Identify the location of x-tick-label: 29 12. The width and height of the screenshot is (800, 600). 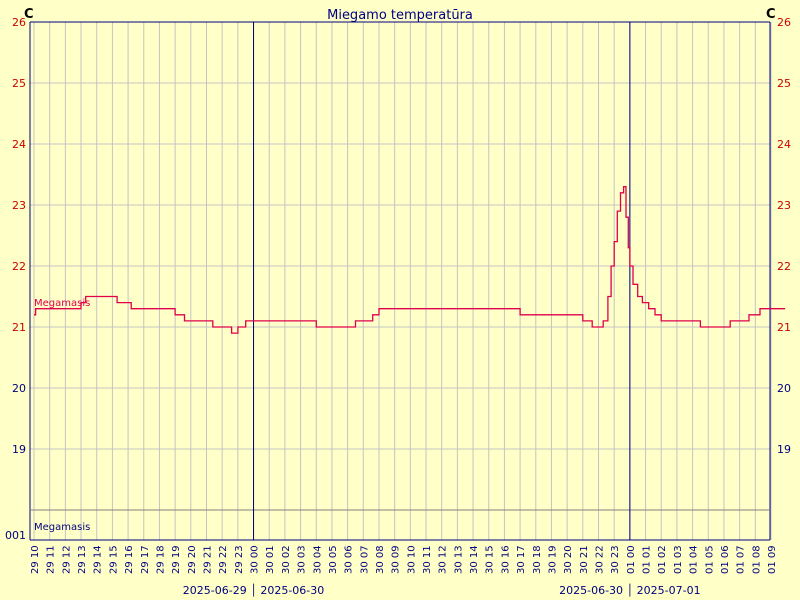
(66, 559).